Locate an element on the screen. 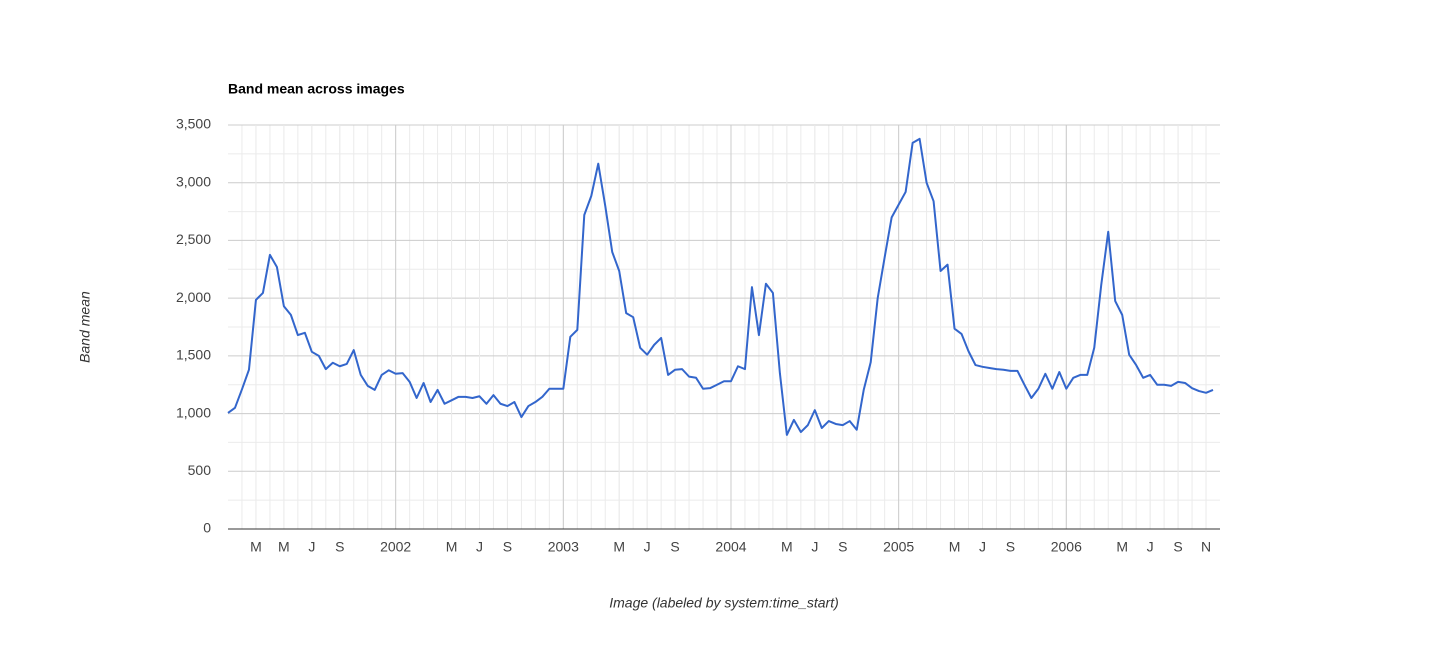  x-tick-label: 2006 is located at coordinates (1066, 547).